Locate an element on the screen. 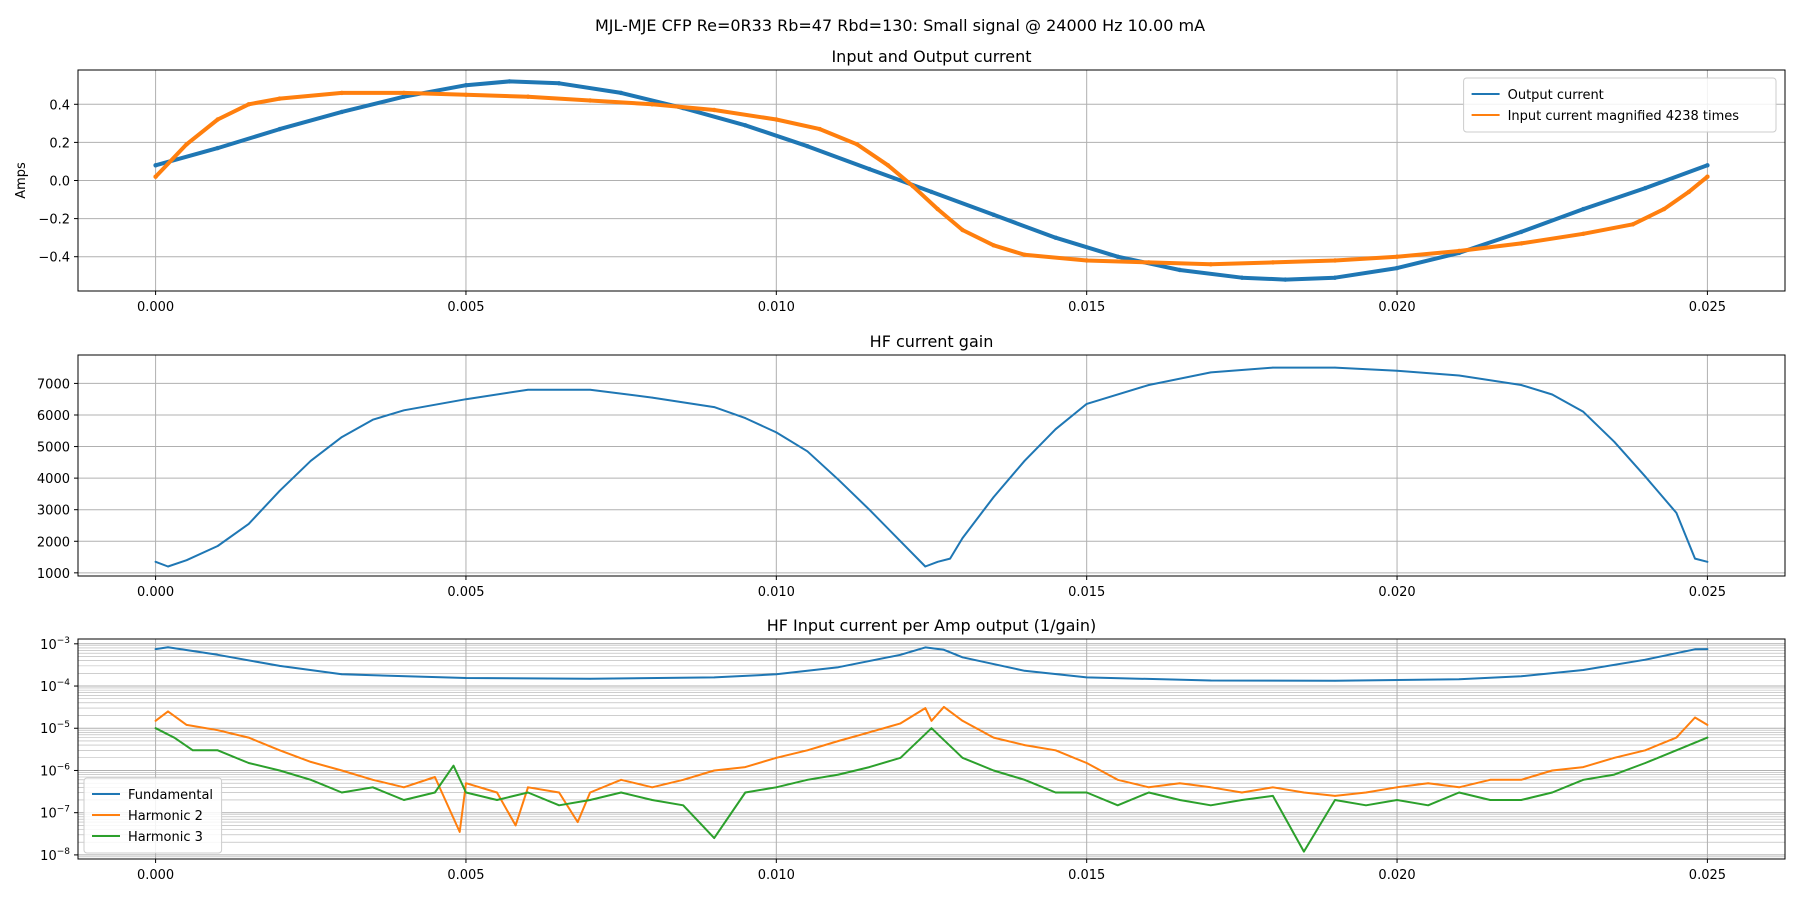 The width and height of the screenshot is (1800, 900). y-tick-label: 1000 is located at coordinates (53, 574).